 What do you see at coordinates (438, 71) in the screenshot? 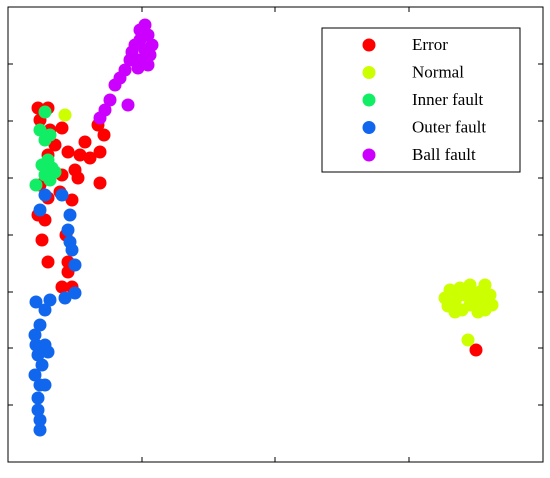
I see `legend-label: Normal` at bounding box center [438, 71].